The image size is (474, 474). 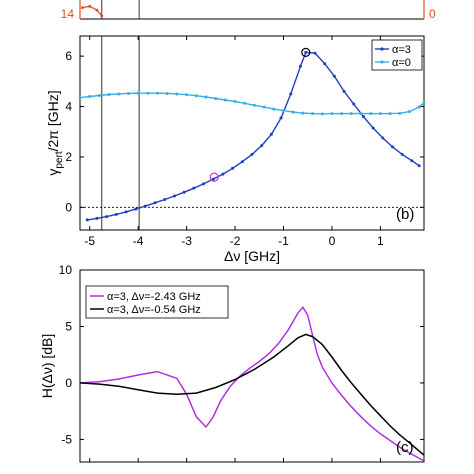 What do you see at coordinates (186, 241) in the screenshot?
I see `x-tick-label-b-2: -3` at bounding box center [186, 241].